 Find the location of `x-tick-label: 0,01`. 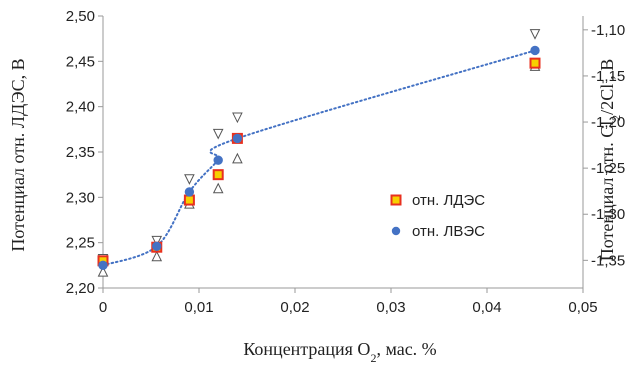

x-tick-label: 0,01 is located at coordinates (198, 307).